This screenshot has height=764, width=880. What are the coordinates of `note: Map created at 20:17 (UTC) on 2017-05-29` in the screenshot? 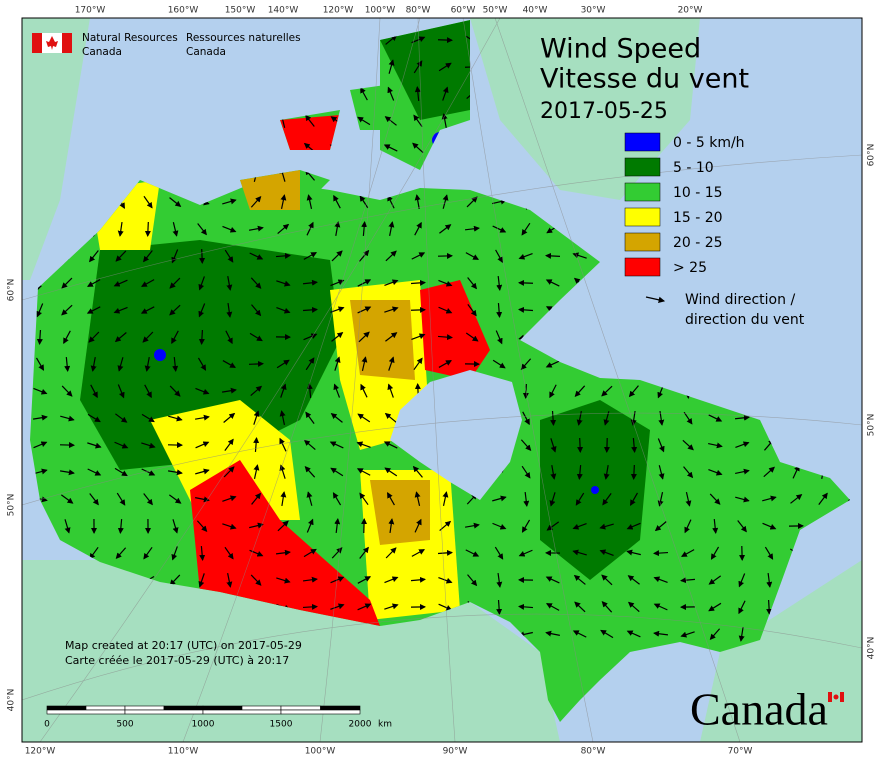 It's located at (183, 645).